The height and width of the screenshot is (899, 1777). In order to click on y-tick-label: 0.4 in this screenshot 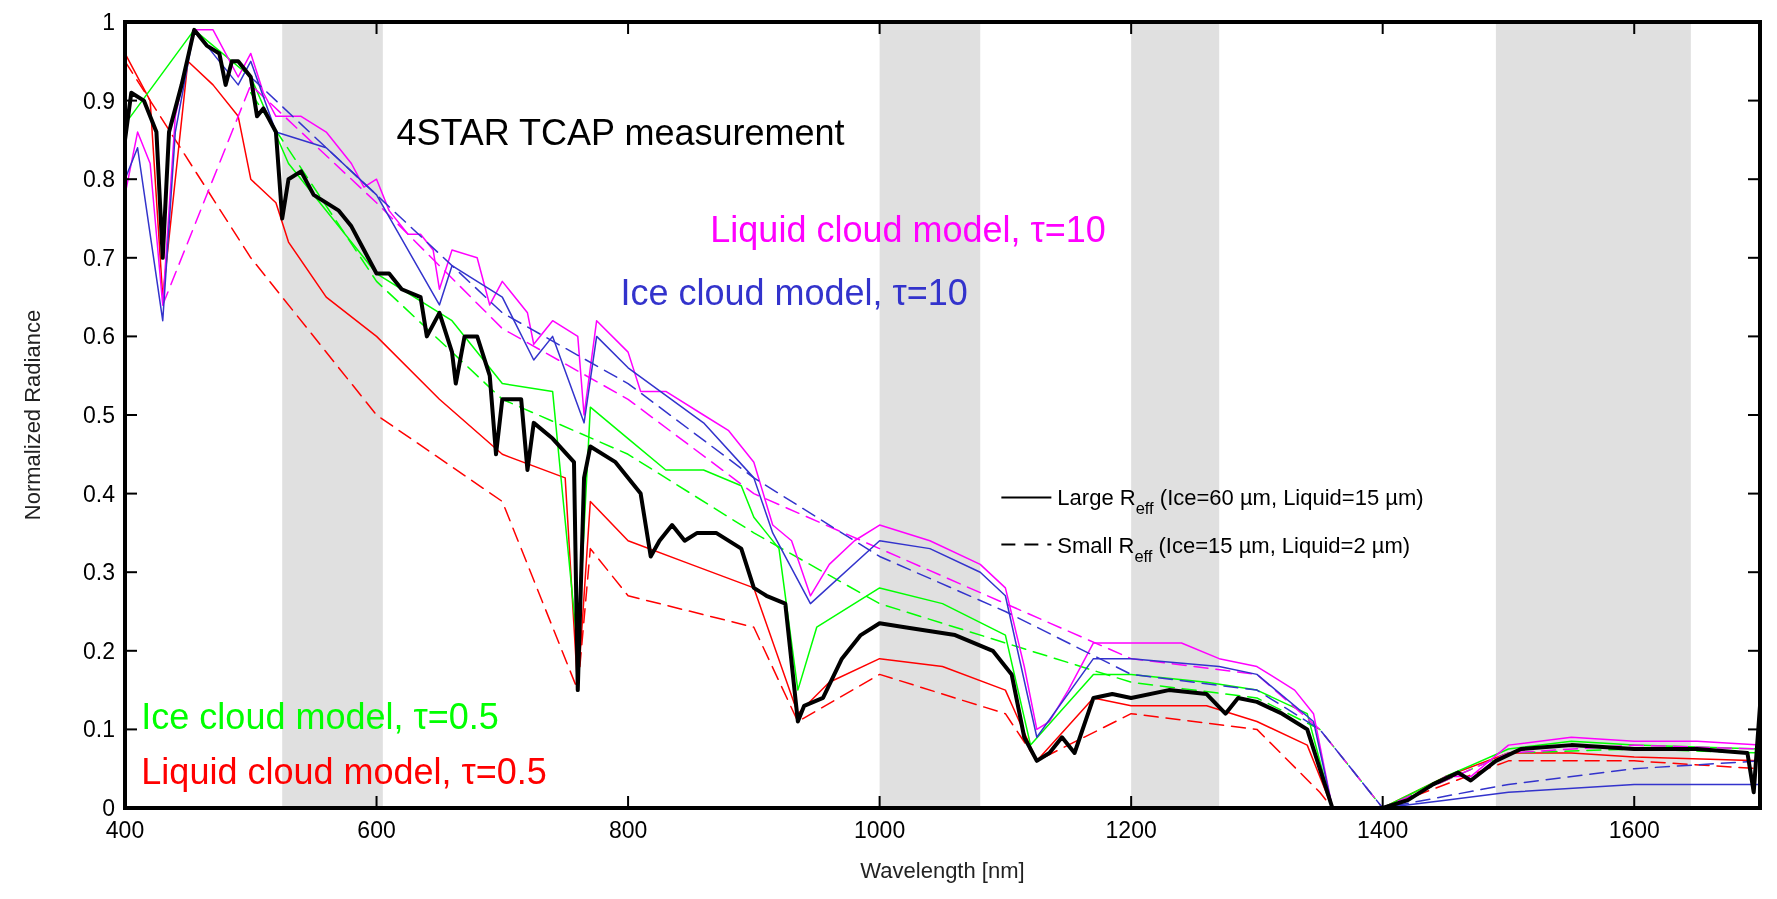, I will do `click(99, 493)`.